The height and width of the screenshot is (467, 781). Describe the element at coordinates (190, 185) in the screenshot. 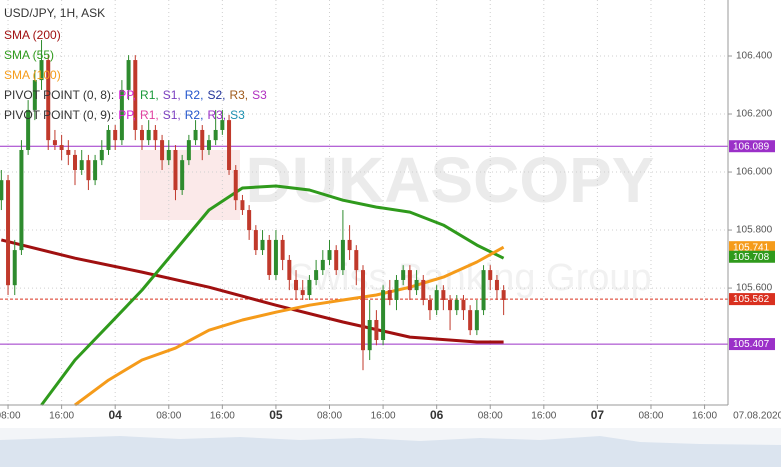

I see `watermark-logo` at that location.